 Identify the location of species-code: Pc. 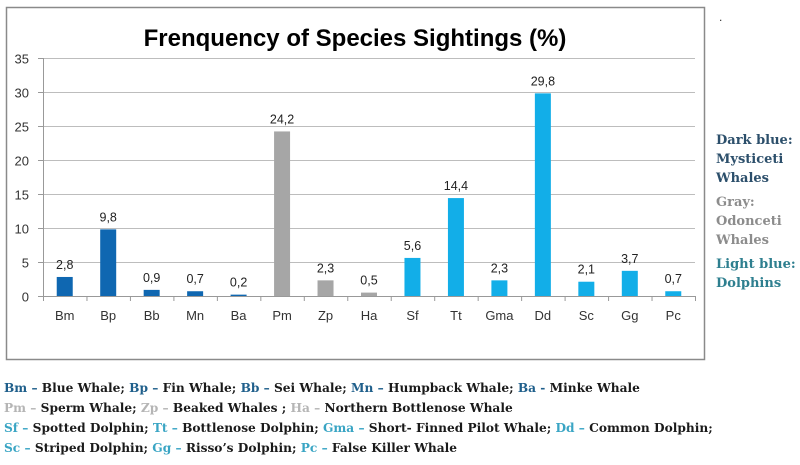
(309, 448).